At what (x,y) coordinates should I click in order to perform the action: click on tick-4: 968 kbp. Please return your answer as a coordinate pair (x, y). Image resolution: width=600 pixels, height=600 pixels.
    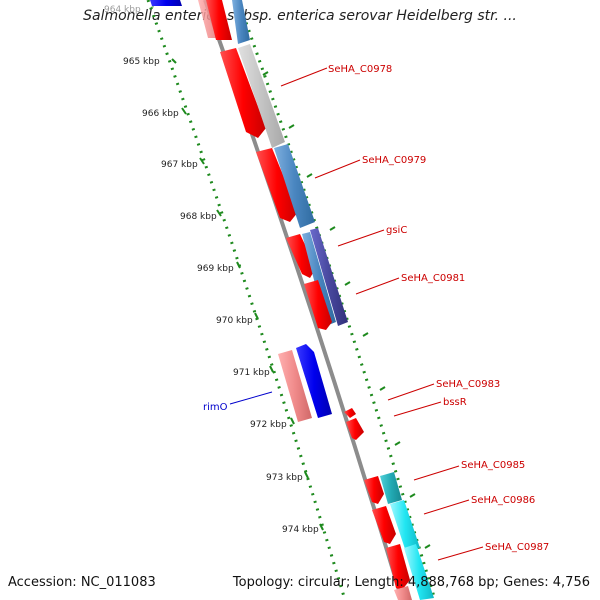
    Looking at the image, I should click on (201, 215).